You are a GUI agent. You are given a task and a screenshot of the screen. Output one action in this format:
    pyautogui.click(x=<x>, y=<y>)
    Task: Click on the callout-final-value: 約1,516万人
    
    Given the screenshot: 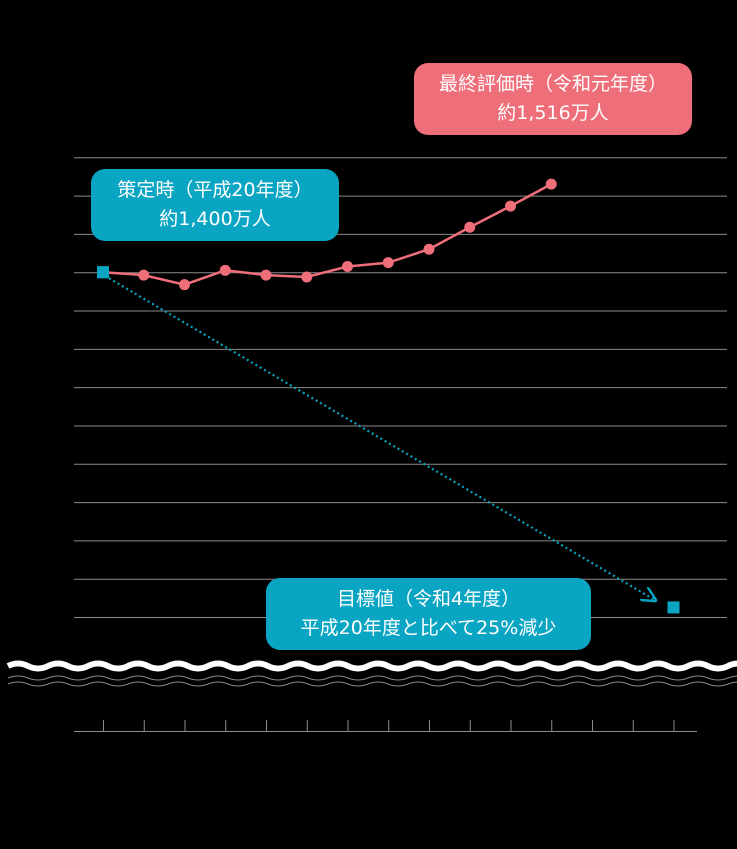 What is the action you would take?
    pyautogui.click(x=553, y=113)
    